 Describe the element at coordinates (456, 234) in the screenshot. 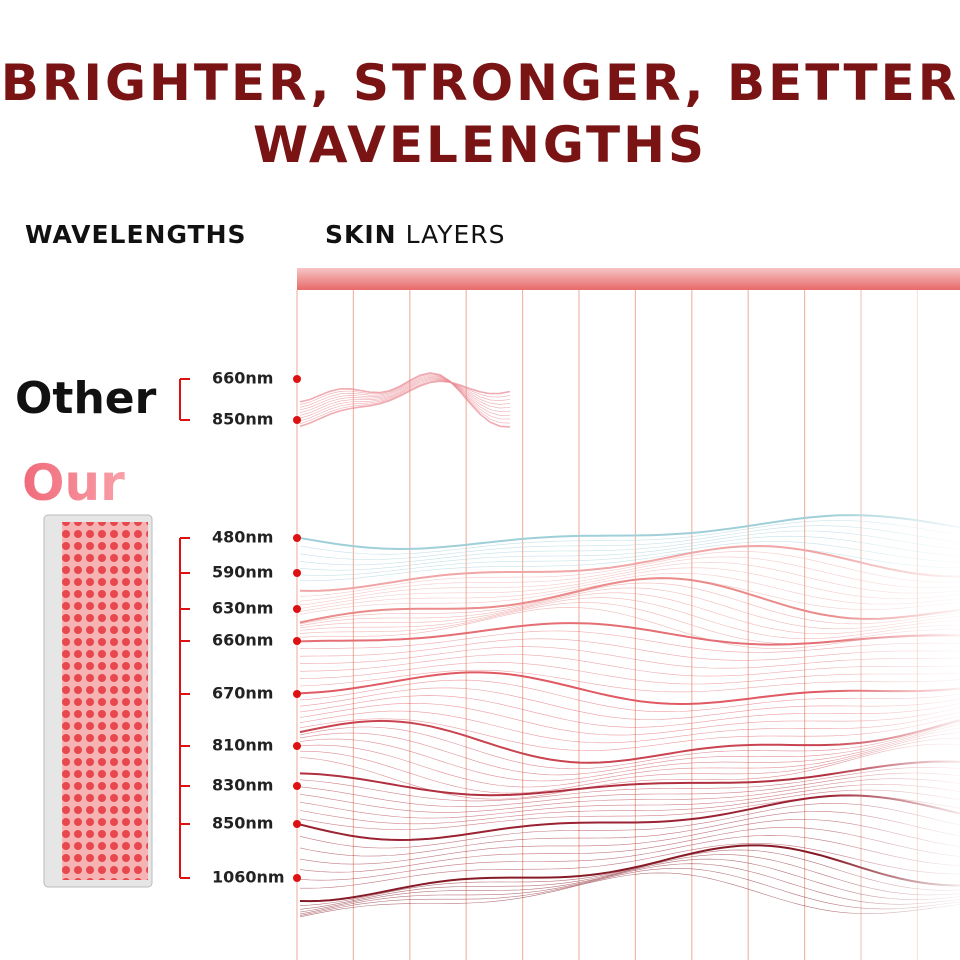

I see `header-layers: LAYERS` at that location.